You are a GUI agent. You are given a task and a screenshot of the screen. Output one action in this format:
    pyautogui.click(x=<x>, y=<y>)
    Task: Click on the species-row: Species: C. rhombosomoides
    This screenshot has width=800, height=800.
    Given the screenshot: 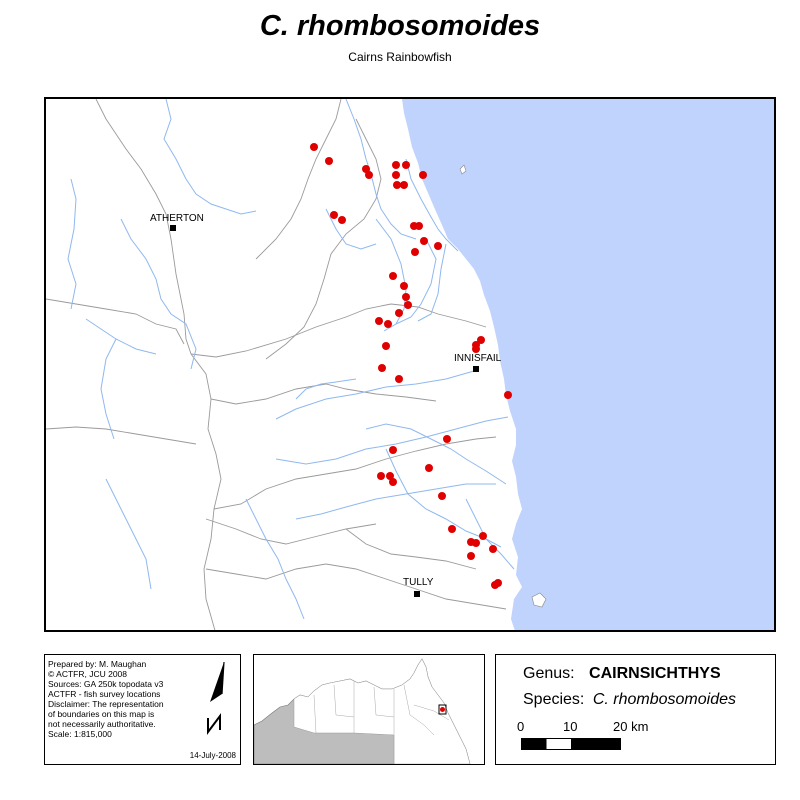 What is the action you would take?
    pyautogui.click(x=629, y=700)
    